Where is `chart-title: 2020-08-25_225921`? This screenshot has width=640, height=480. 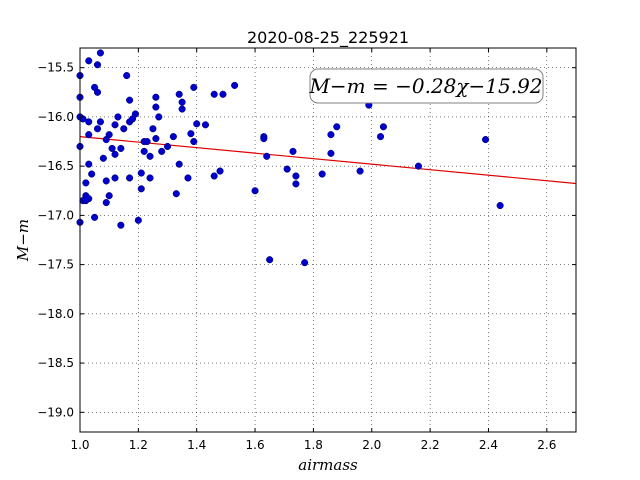 chart-title: 2020-08-25_225921 is located at coordinates (328, 38).